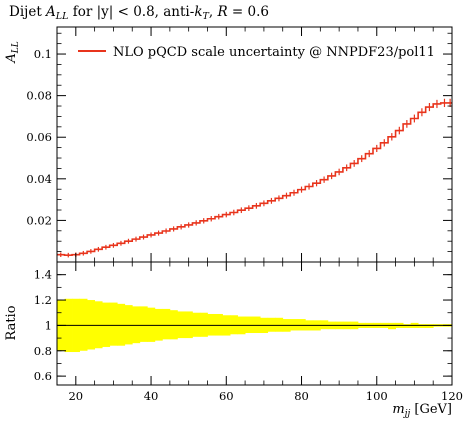 The width and height of the screenshot is (467, 421). What do you see at coordinates (43, 54) in the screenshot?
I see `y-tick-label: 0.1` at bounding box center [43, 54].